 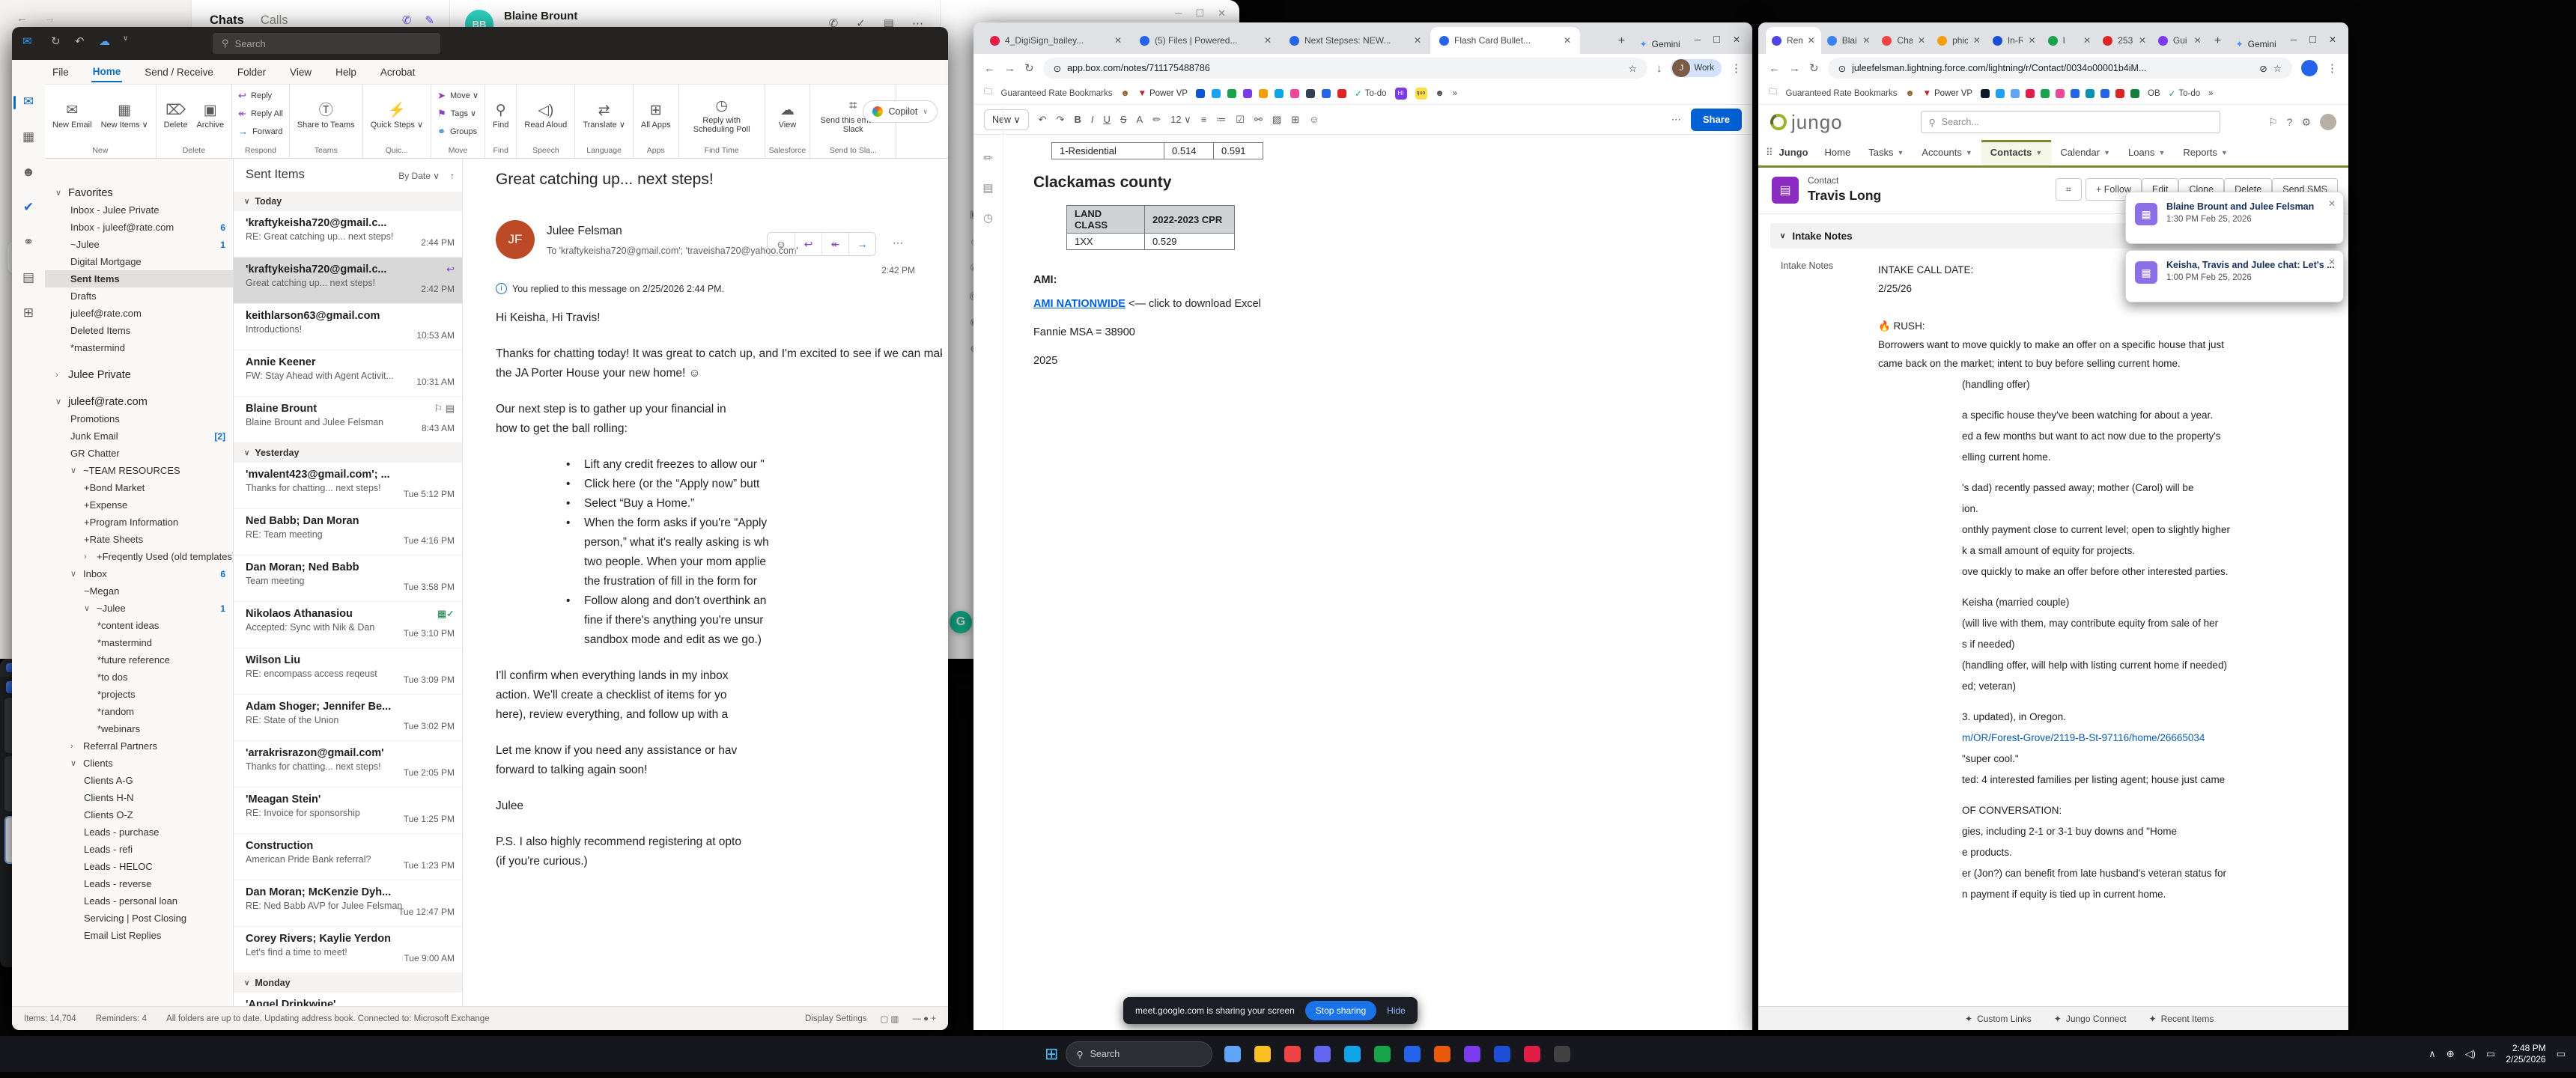 What do you see at coordinates (255, 96) in the screenshot?
I see `ribbon-button: ↩ Reply` at bounding box center [255, 96].